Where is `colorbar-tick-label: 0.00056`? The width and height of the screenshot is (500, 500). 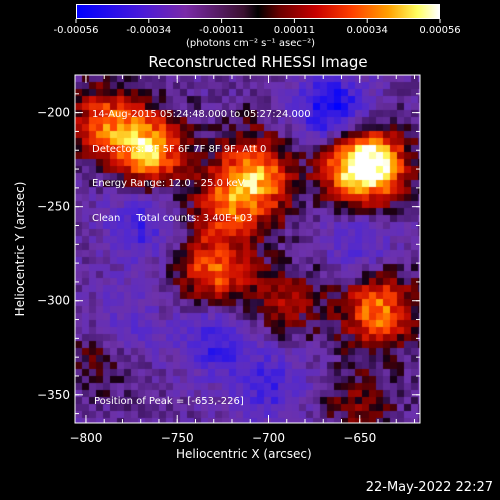
colorbar-tick-label: 0.00056 is located at coordinates (439, 30).